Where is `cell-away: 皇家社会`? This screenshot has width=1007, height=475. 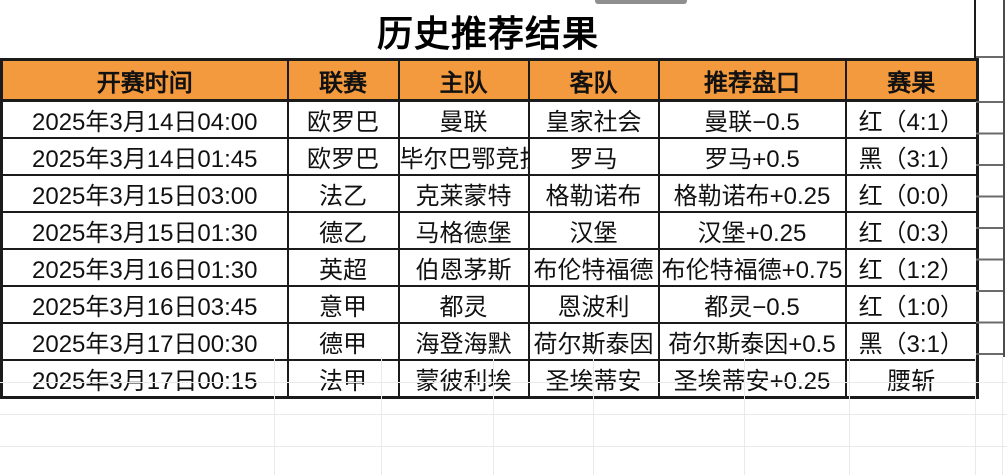
cell-away: 皇家社会 is located at coordinates (593, 119).